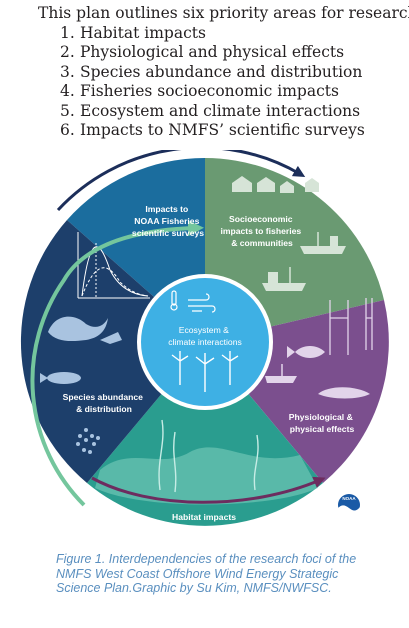  I want to click on noaa-logo: NOAA, so click(349, 505).